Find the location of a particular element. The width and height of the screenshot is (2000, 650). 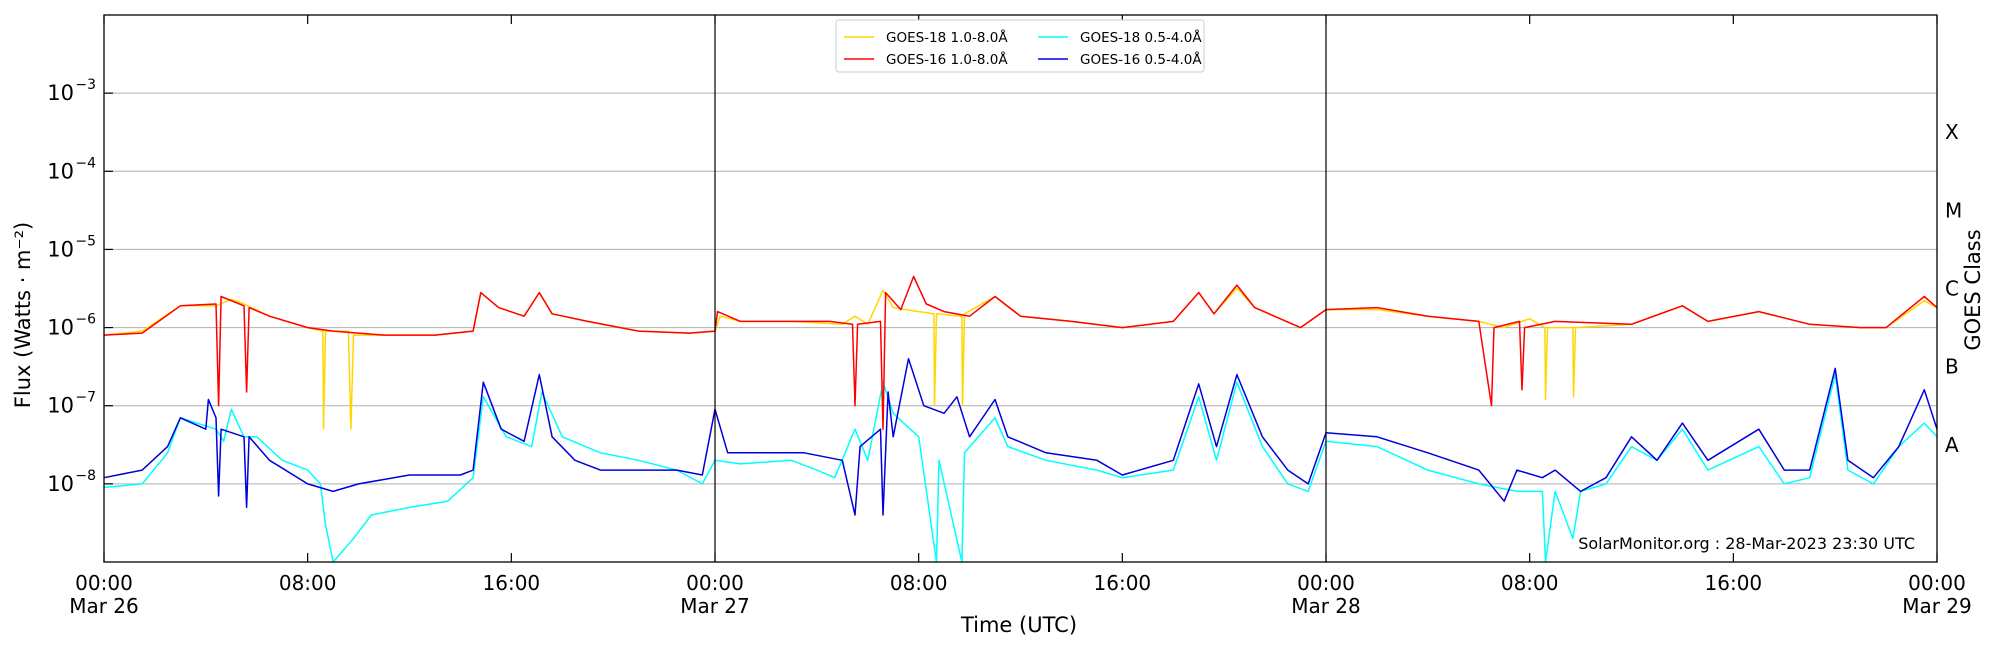

y-tick-exponent: −3 is located at coordinates (85, 85).